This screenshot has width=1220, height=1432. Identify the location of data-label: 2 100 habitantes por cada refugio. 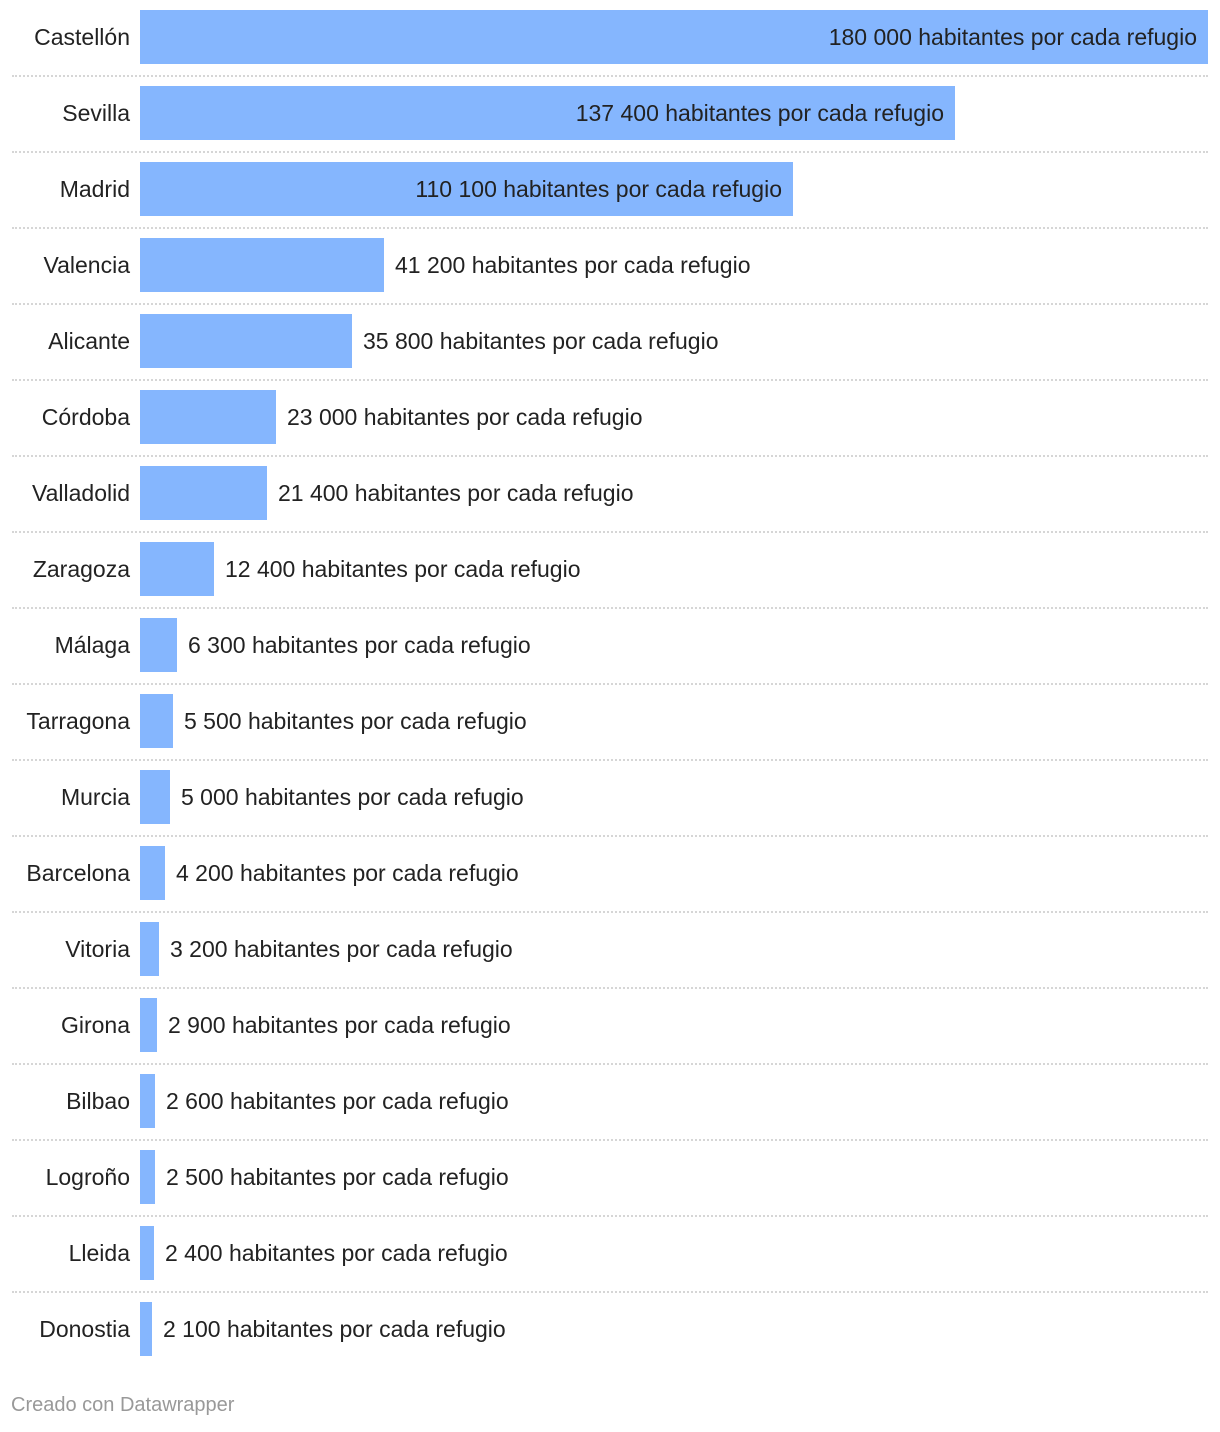
(334, 1329).